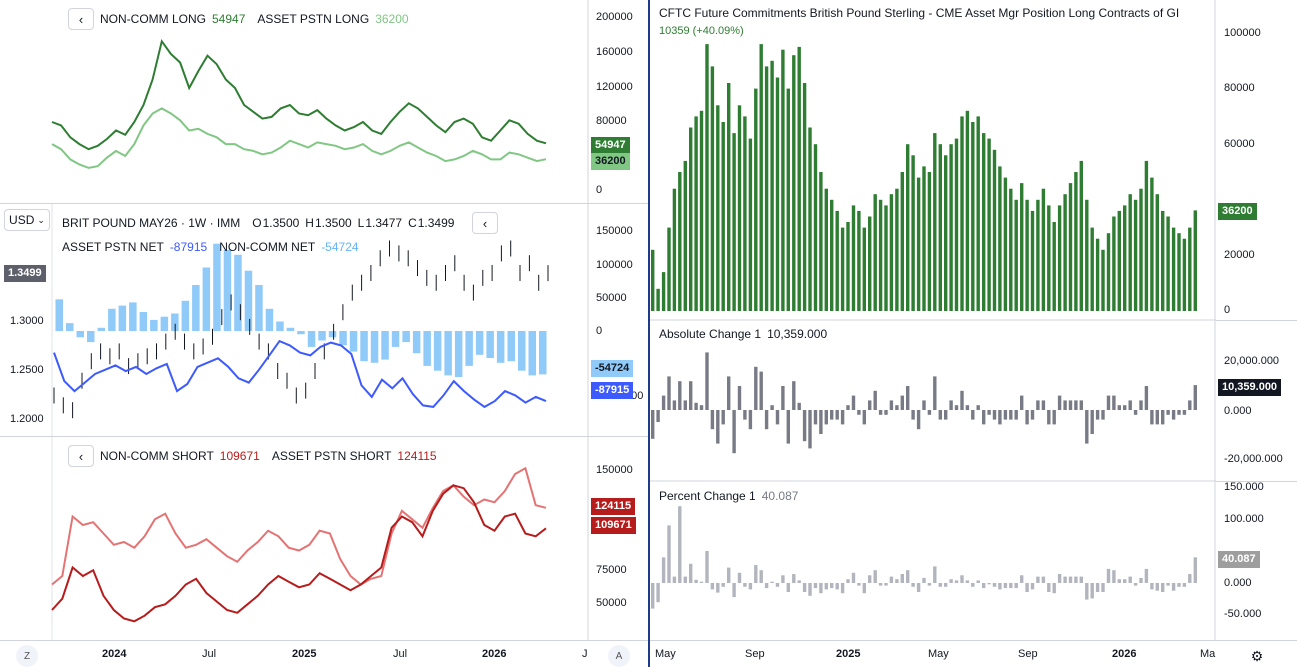 This screenshot has height=667, width=1297. I want to click on last-value-tag: 36200, so click(1237, 211).